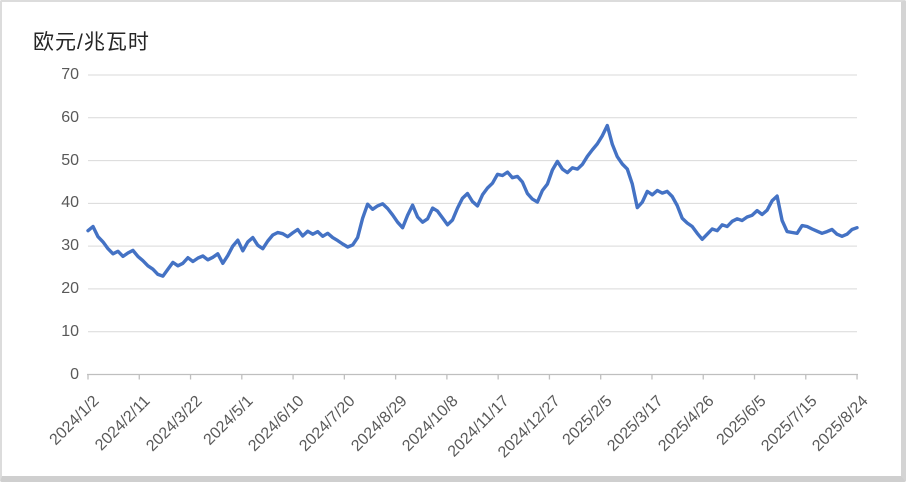 Image resolution: width=906 pixels, height=482 pixels. What do you see at coordinates (70, 246) in the screenshot?
I see `y-axis-tick-label: 30` at bounding box center [70, 246].